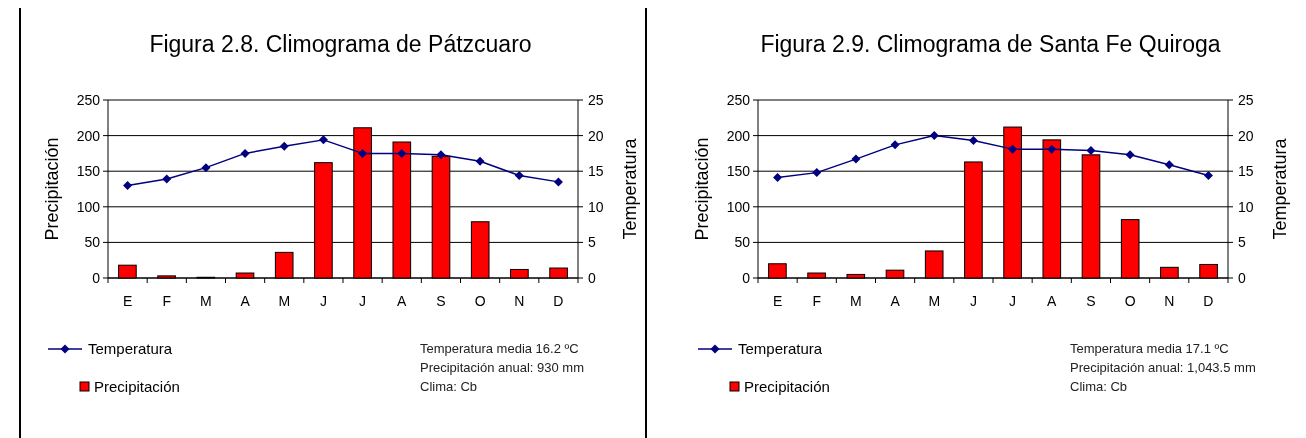 The width and height of the screenshot is (1306, 438). What do you see at coordinates (502, 367) in the screenshot?
I see `text: Precipitación anual: 930 mm` at bounding box center [502, 367].